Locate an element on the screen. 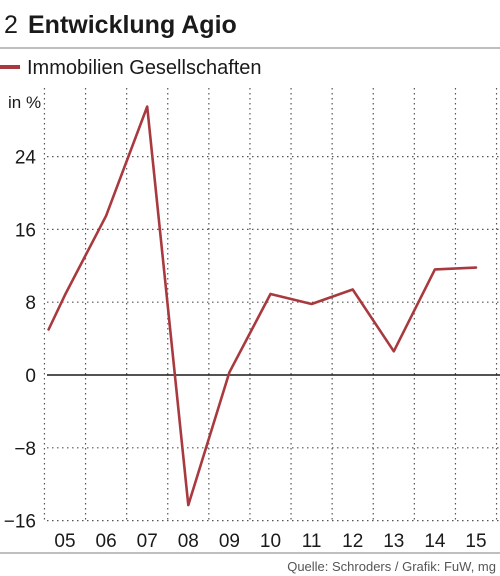  source-note: Quelle: Schroders / Grafik: FuW, mg is located at coordinates (391, 566).